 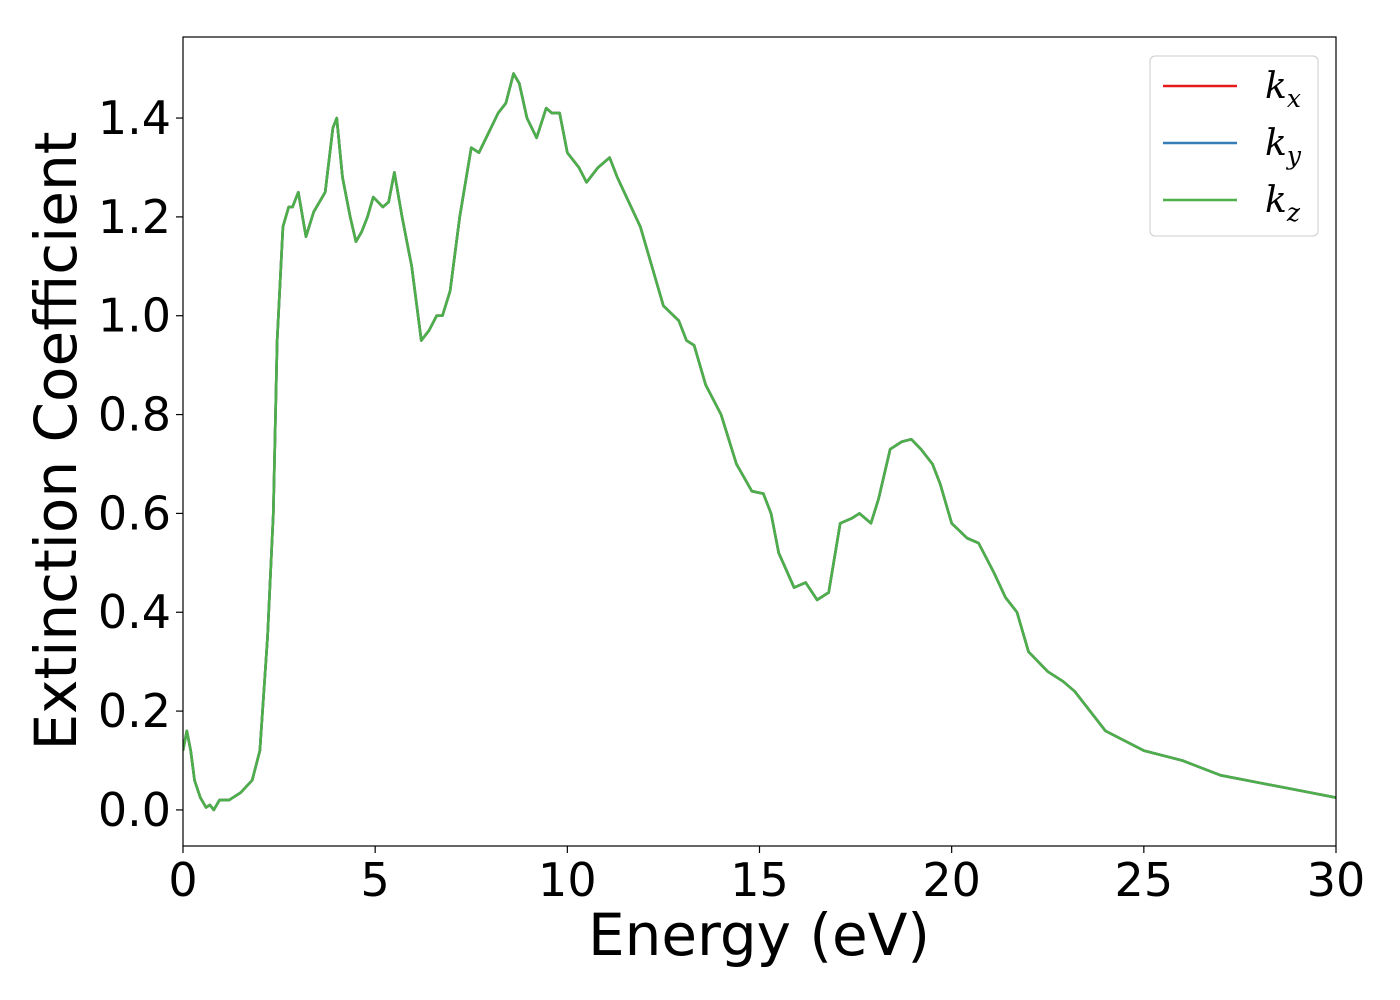 What do you see at coordinates (1336, 880) in the screenshot?
I see `x-tick-label: 30` at bounding box center [1336, 880].